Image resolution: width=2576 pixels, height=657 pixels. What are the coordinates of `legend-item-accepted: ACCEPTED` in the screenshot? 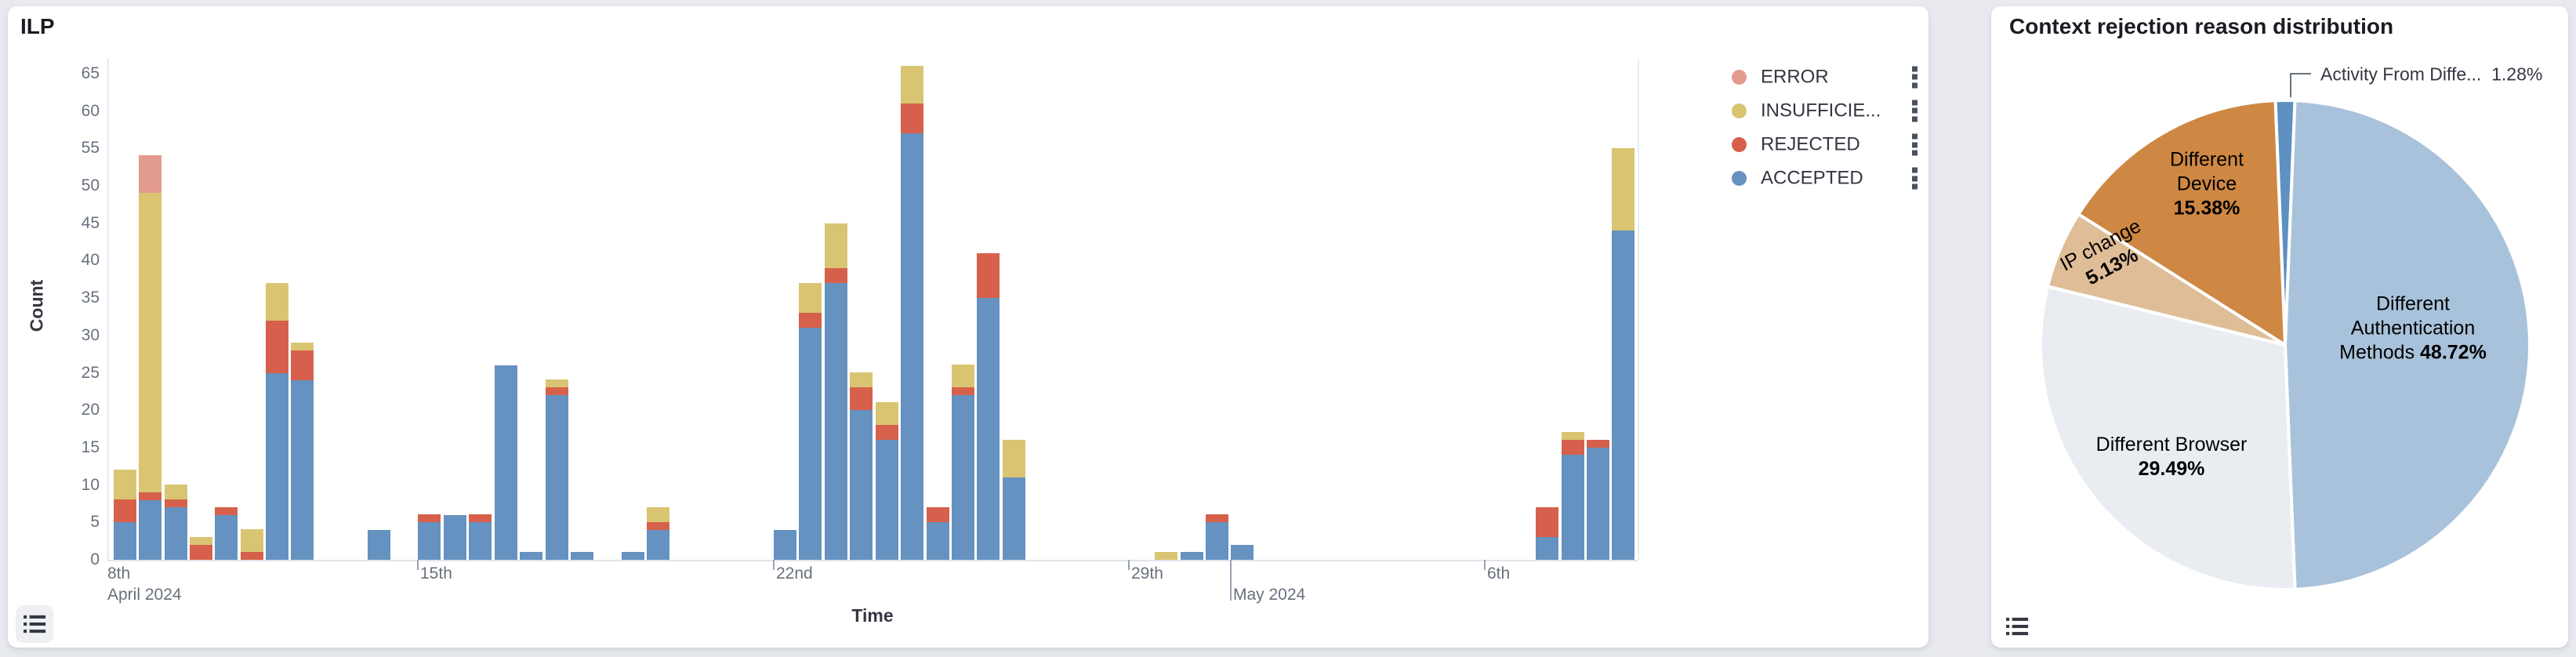 It's located at (1830, 178).